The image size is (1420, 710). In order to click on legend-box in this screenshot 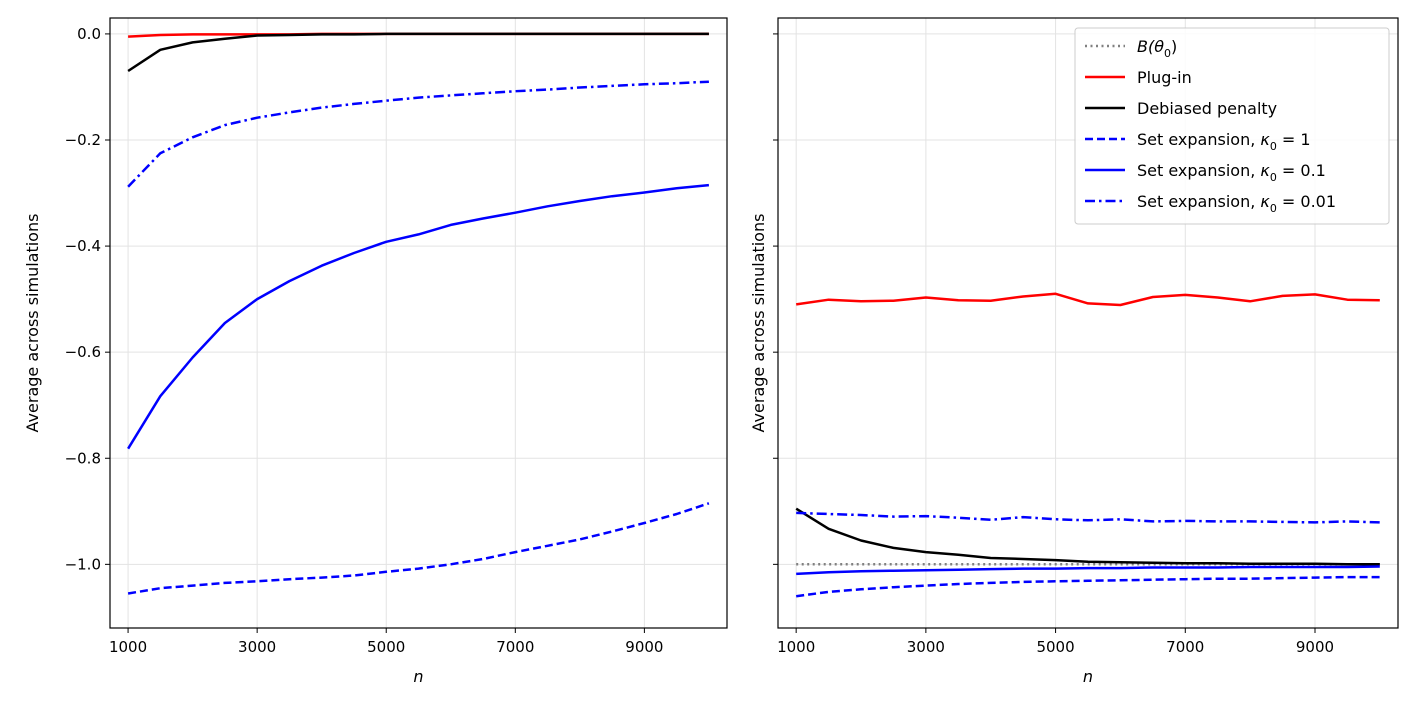, I will do `click(1232, 126)`.